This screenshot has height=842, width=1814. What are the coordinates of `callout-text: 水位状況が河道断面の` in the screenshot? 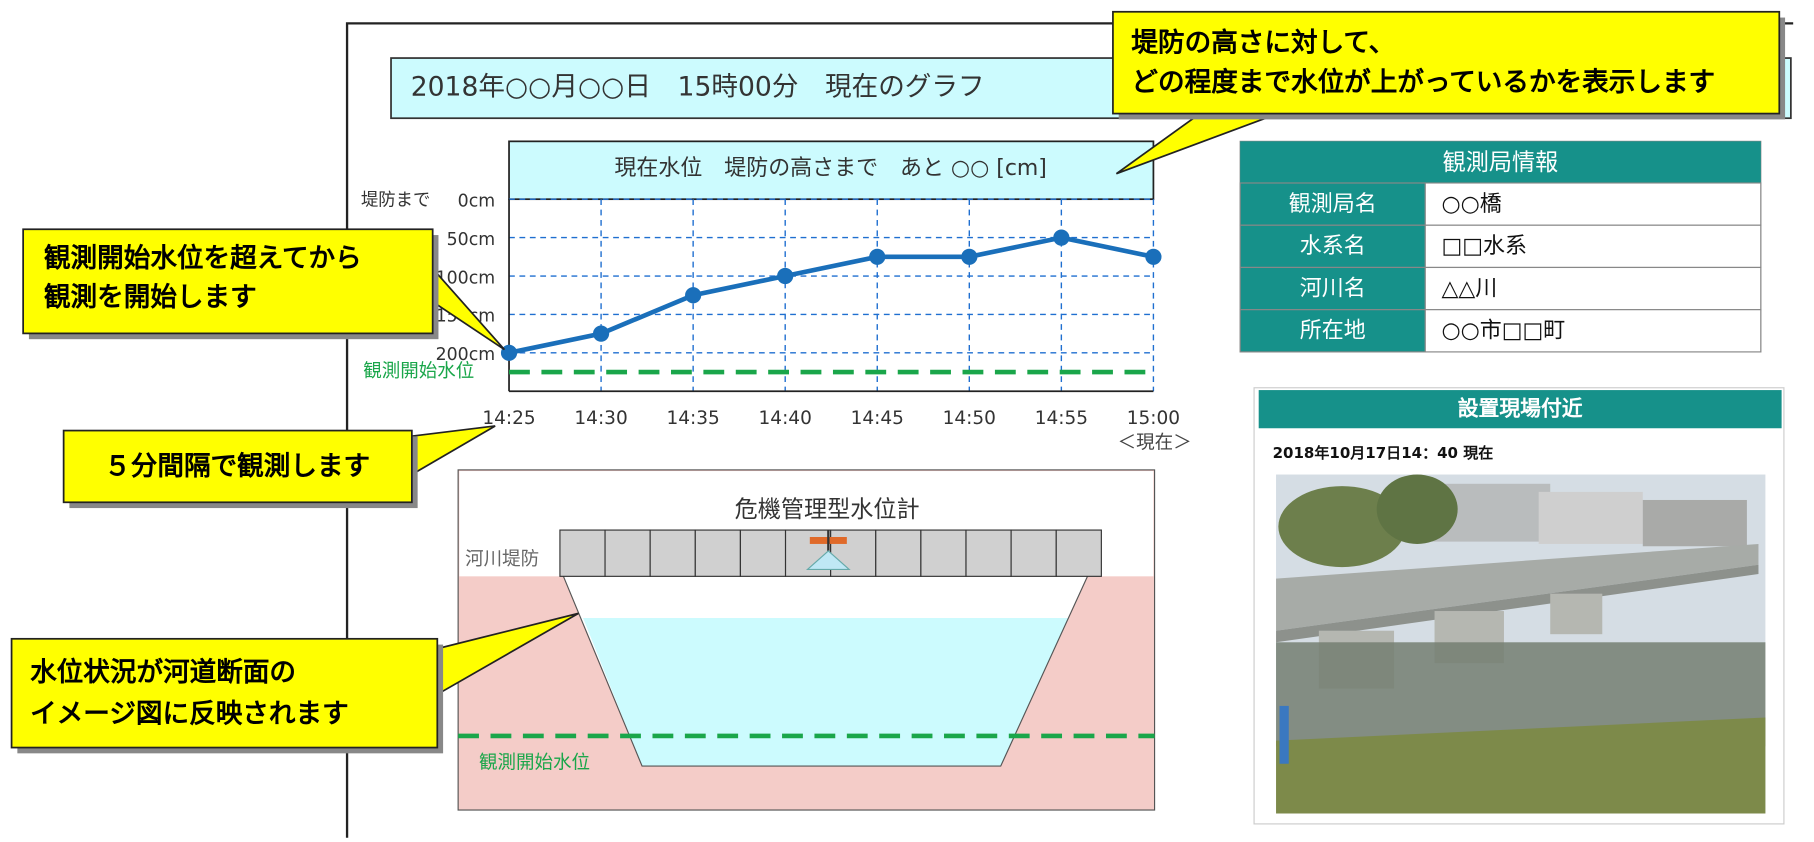 It's located at (163, 672).